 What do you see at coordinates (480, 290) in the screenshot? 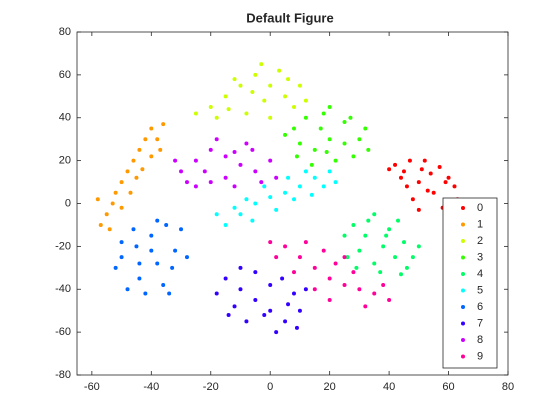
I see `legend-label: 5` at bounding box center [480, 290].